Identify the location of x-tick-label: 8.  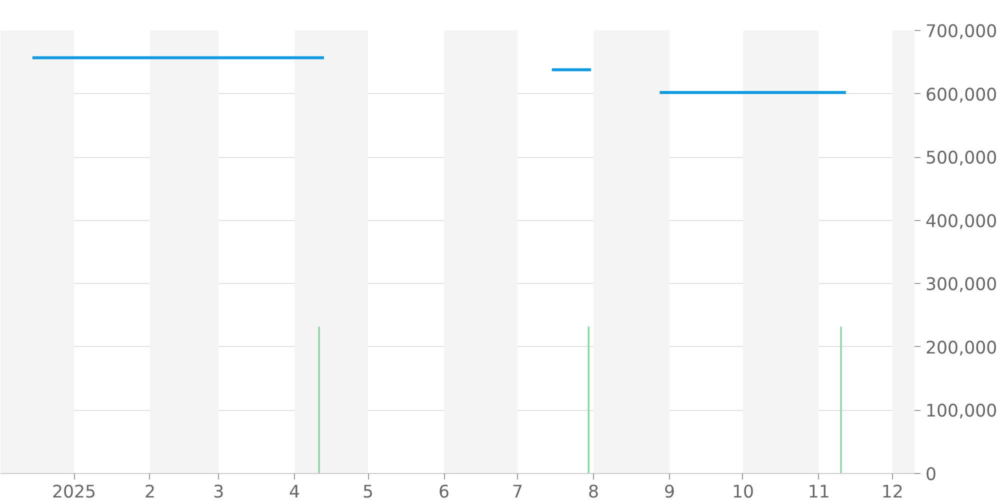
(594, 491).